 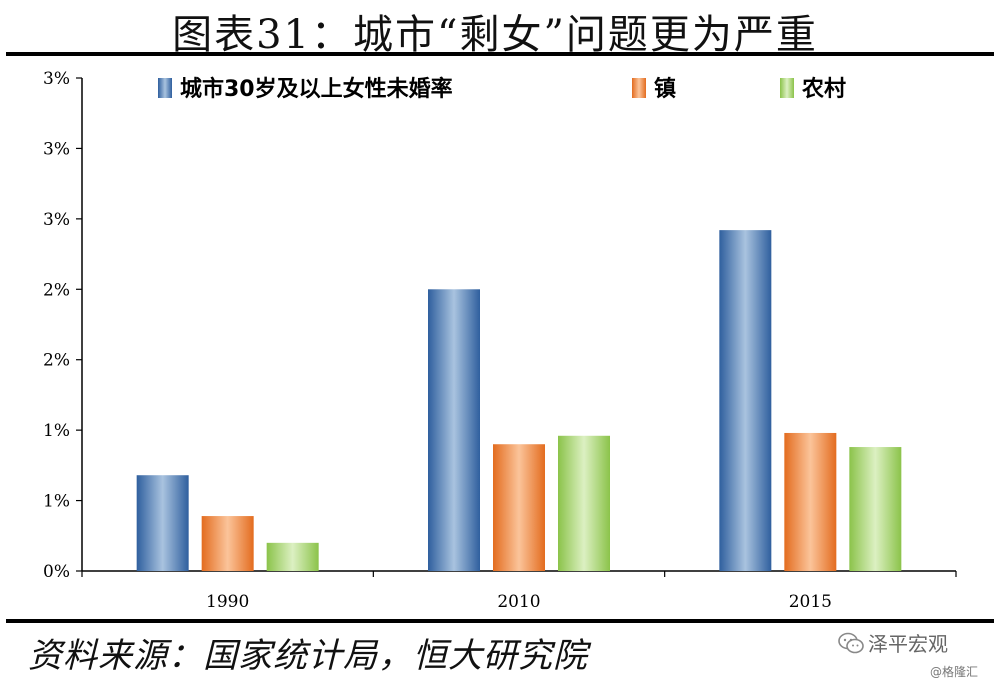 What do you see at coordinates (810, 602) in the screenshot?
I see `x-category-label: 2015` at bounding box center [810, 602].